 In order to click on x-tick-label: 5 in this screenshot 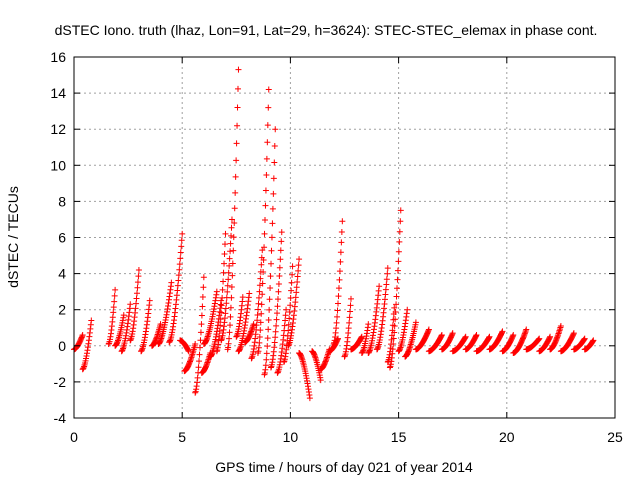, I will do `click(182, 437)`.